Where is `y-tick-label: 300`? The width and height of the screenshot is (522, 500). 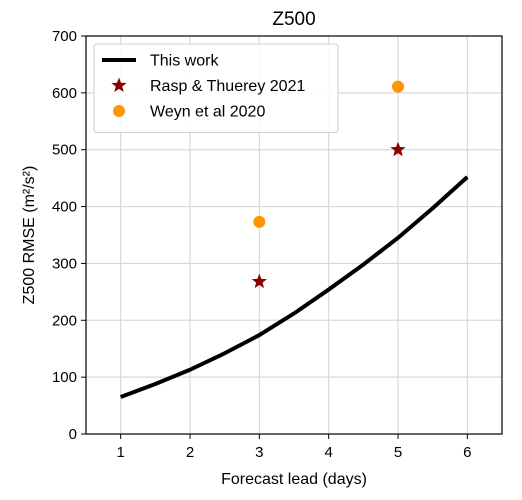 y-tick-label: 300 is located at coordinates (64, 263).